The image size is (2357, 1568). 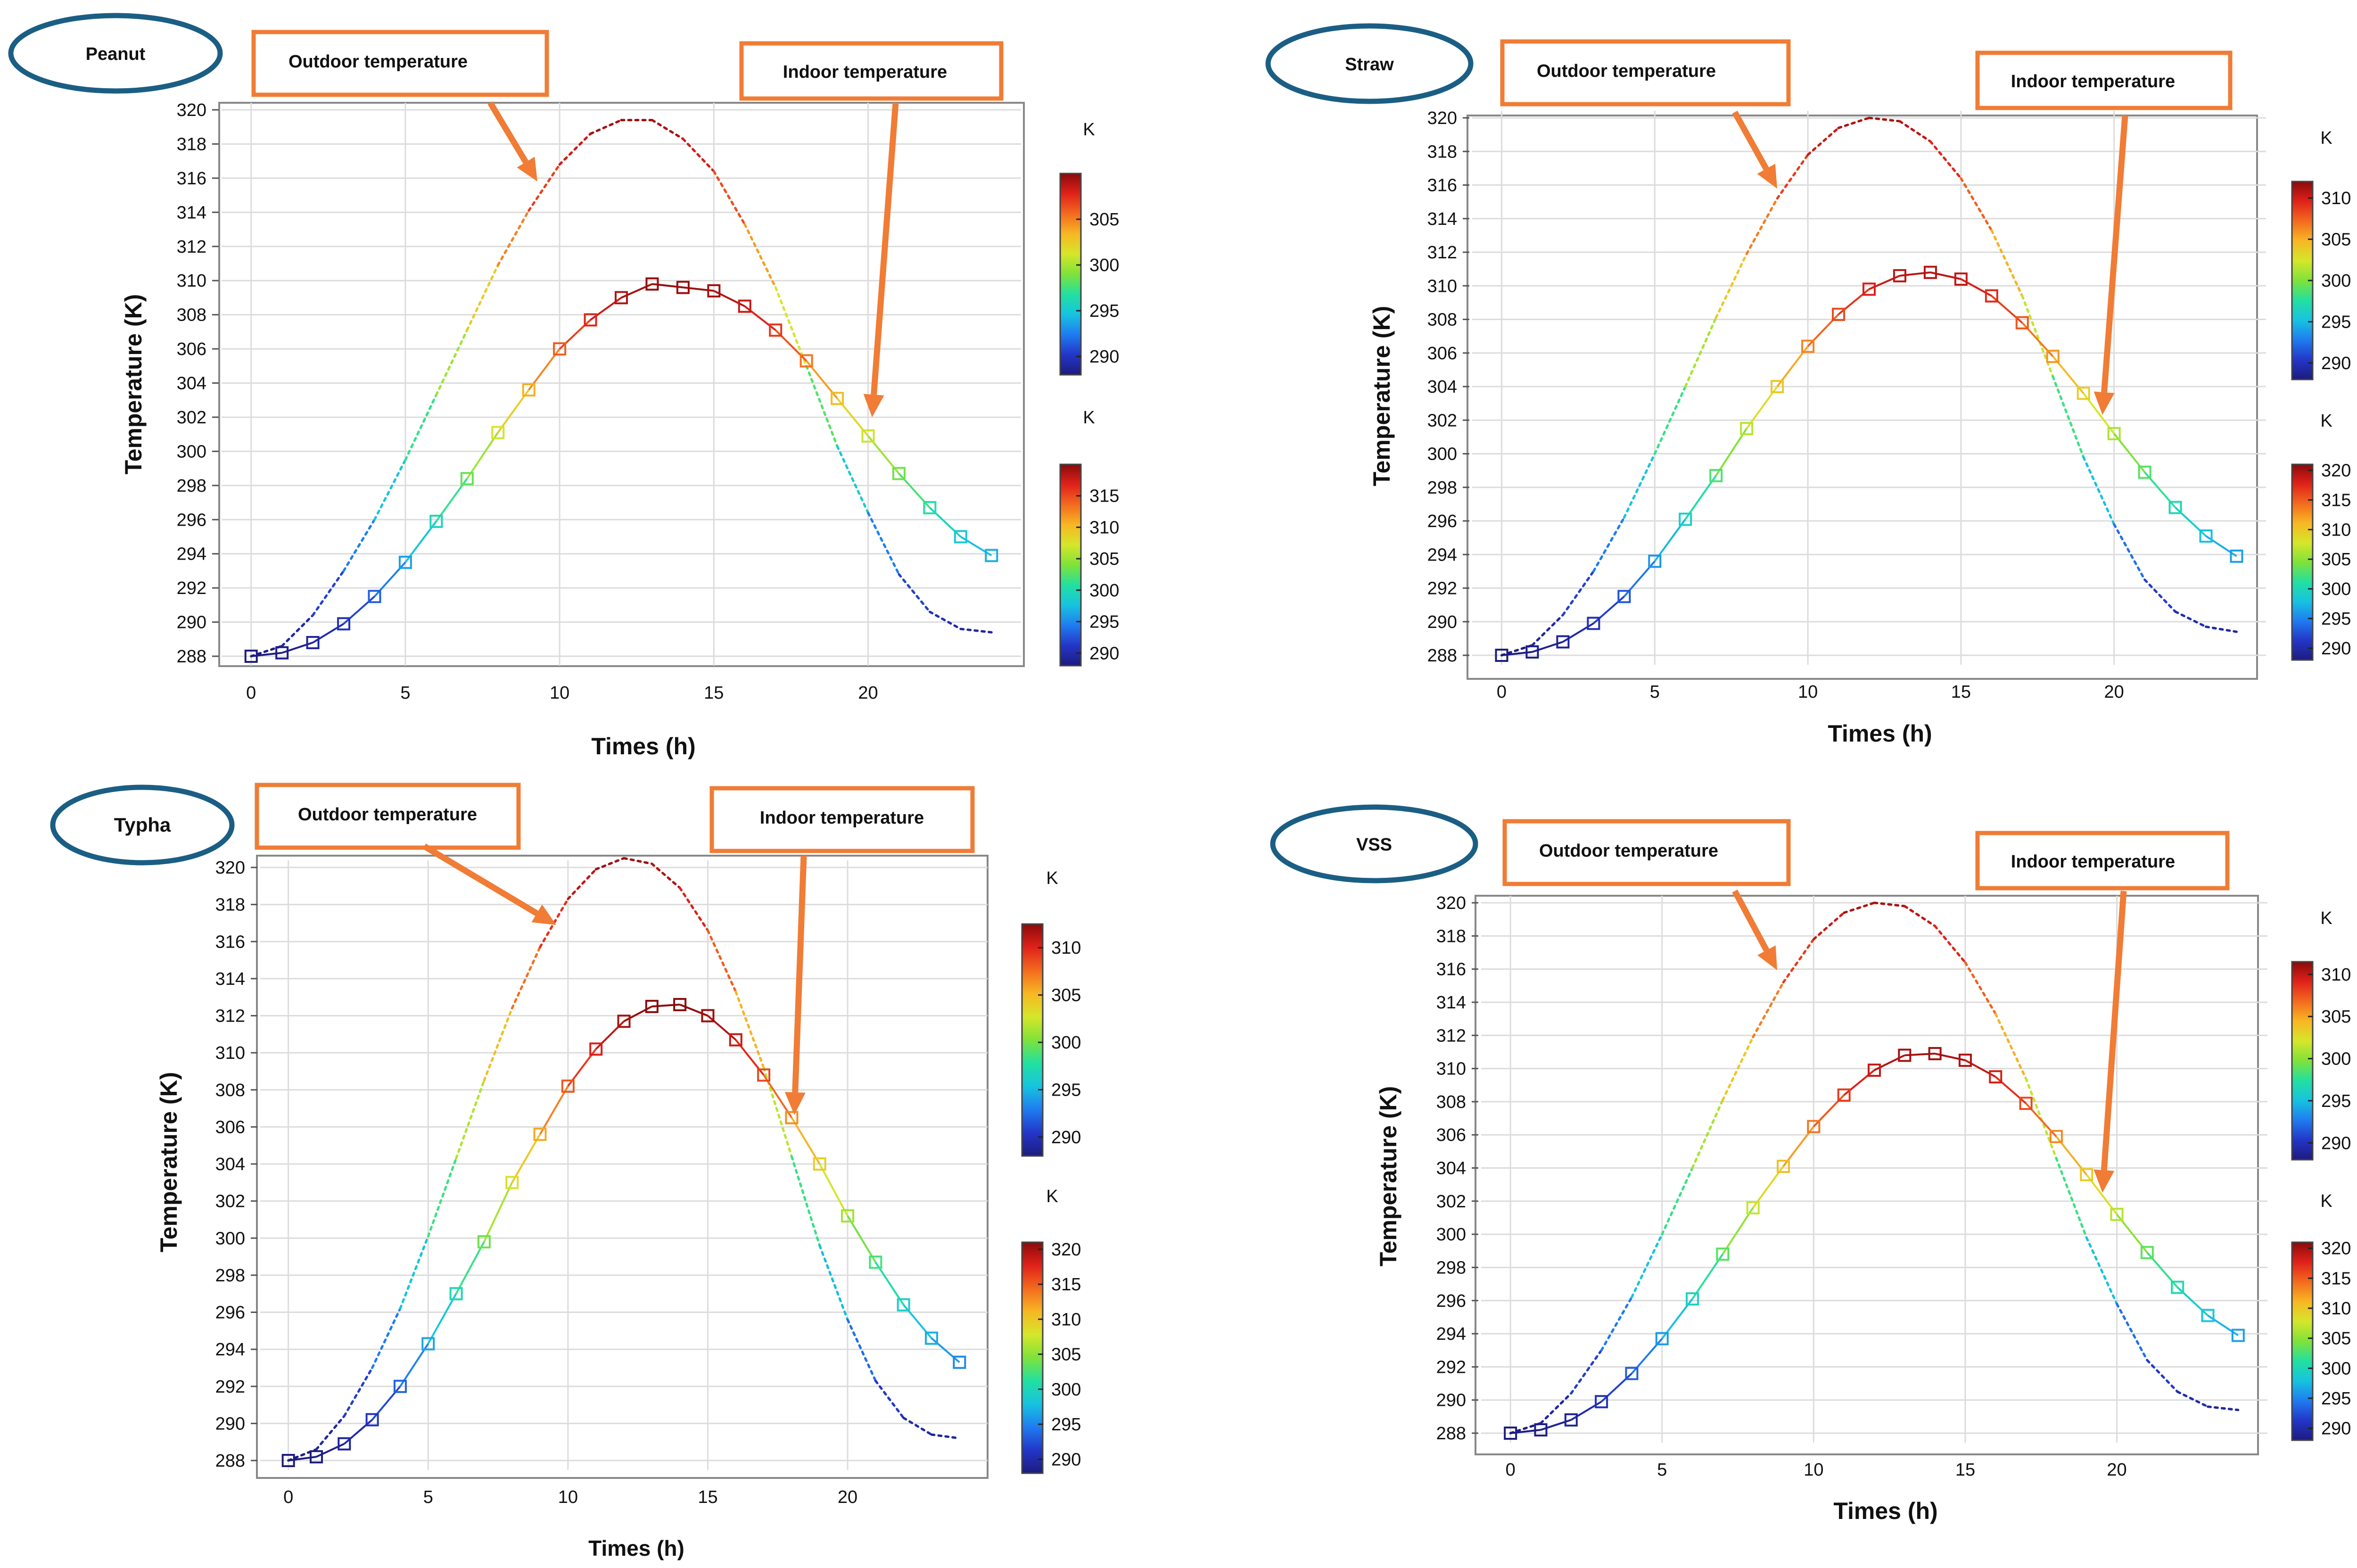 What do you see at coordinates (2116, 1470) in the screenshot?
I see `x-tick-label: 20` at bounding box center [2116, 1470].